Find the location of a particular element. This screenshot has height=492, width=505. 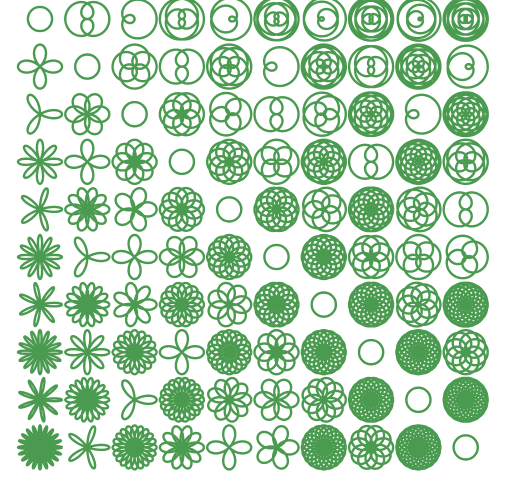

rose-curve-r1-c7 is located at coordinates (324, 21).